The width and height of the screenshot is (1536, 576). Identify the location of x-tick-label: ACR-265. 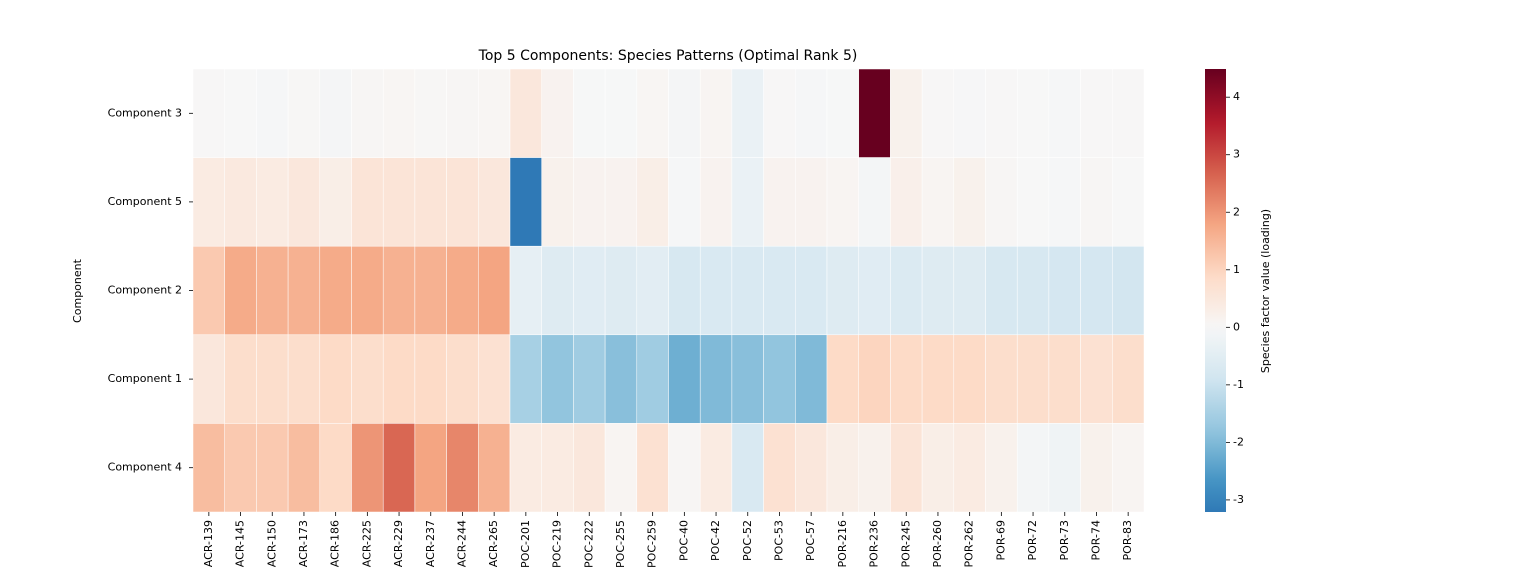
(493, 543).